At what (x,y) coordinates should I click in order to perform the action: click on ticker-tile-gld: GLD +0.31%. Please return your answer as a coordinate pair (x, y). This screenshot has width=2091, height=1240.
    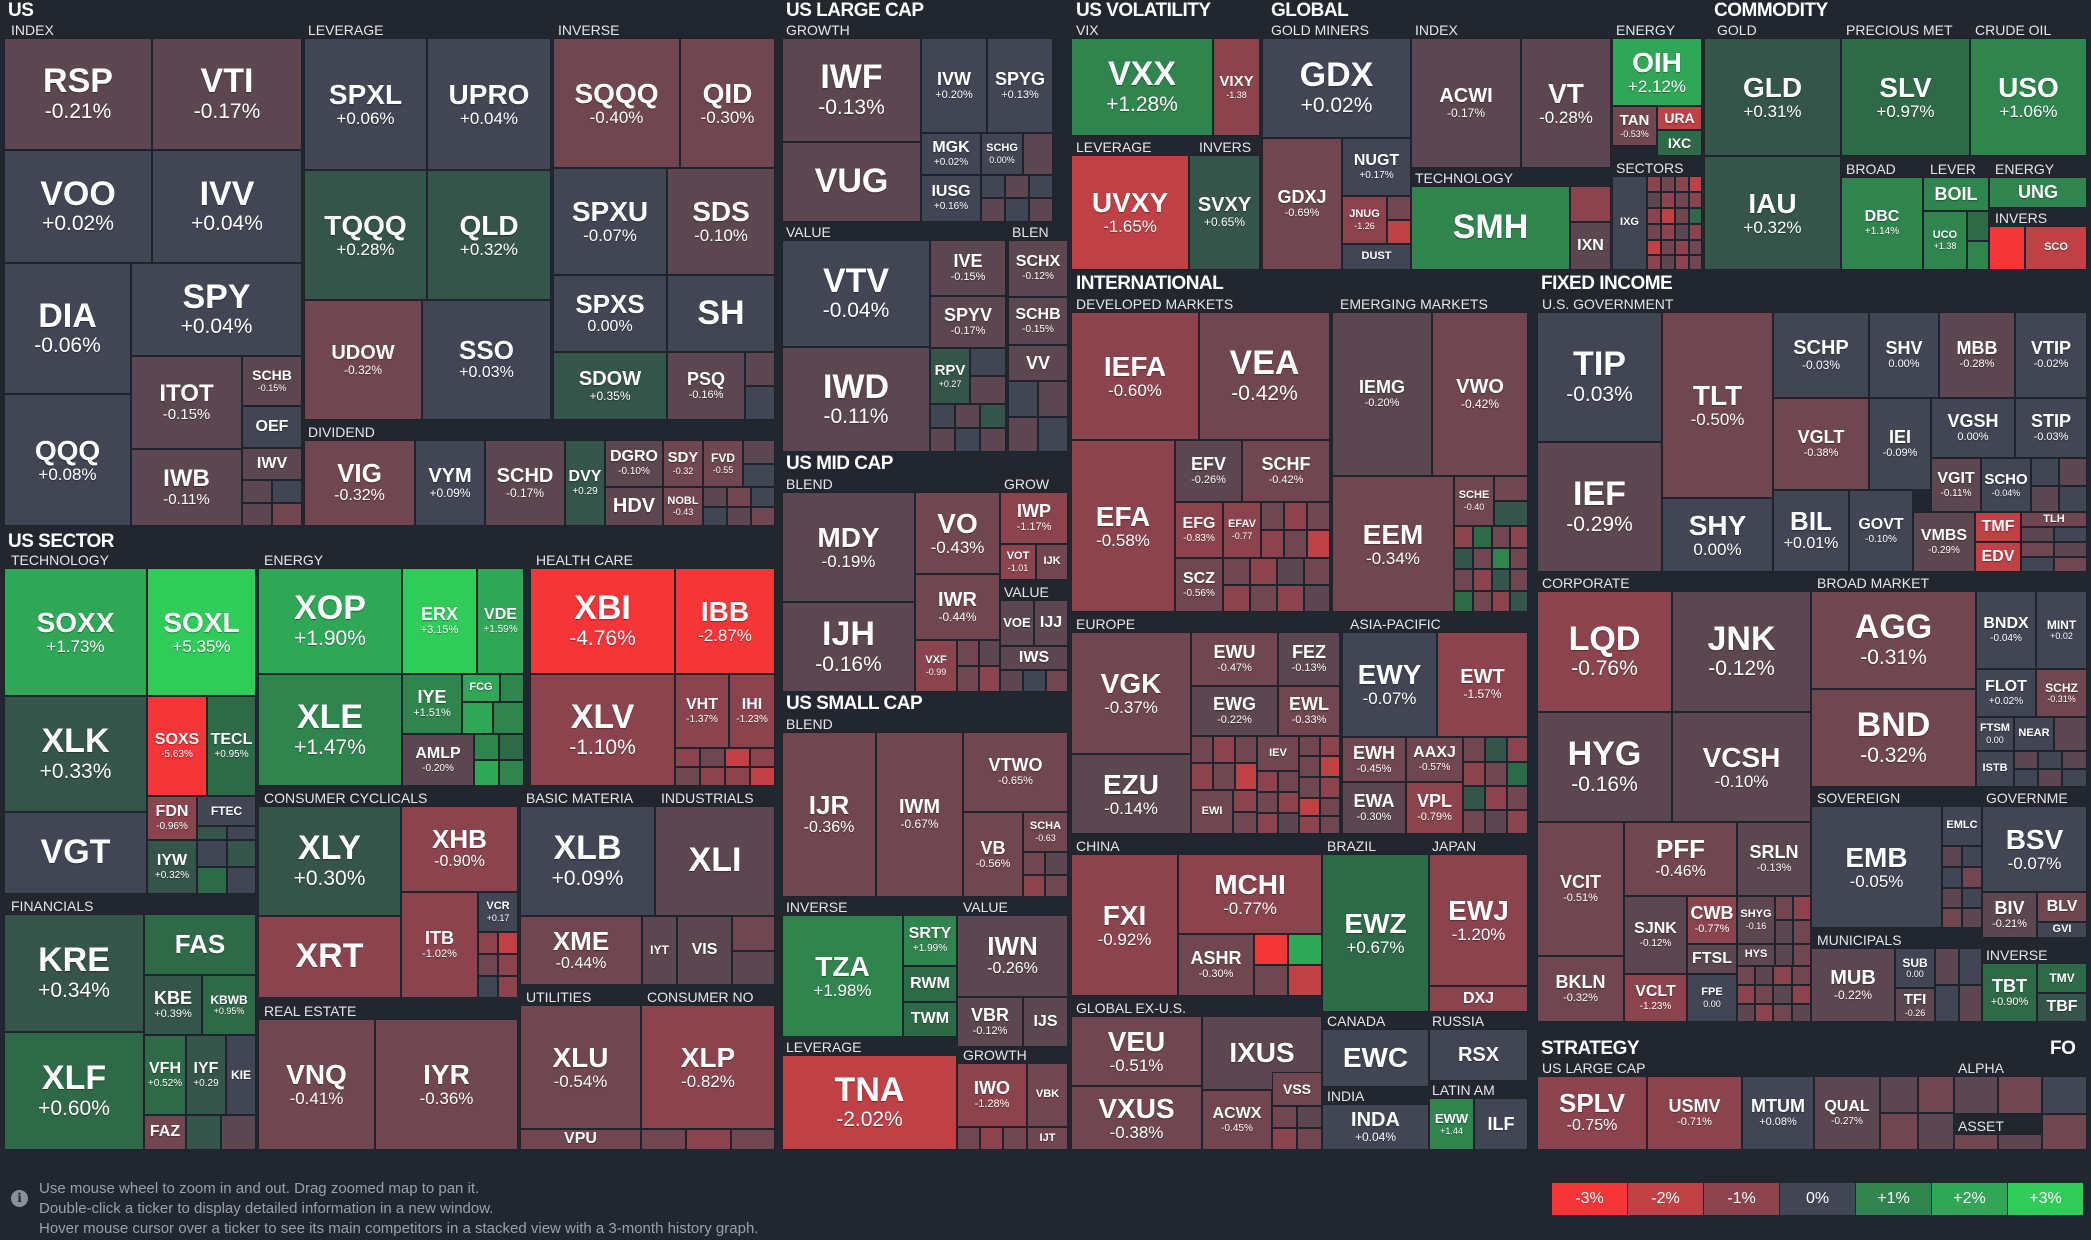
    Looking at the image, I should click on (1772, 97).